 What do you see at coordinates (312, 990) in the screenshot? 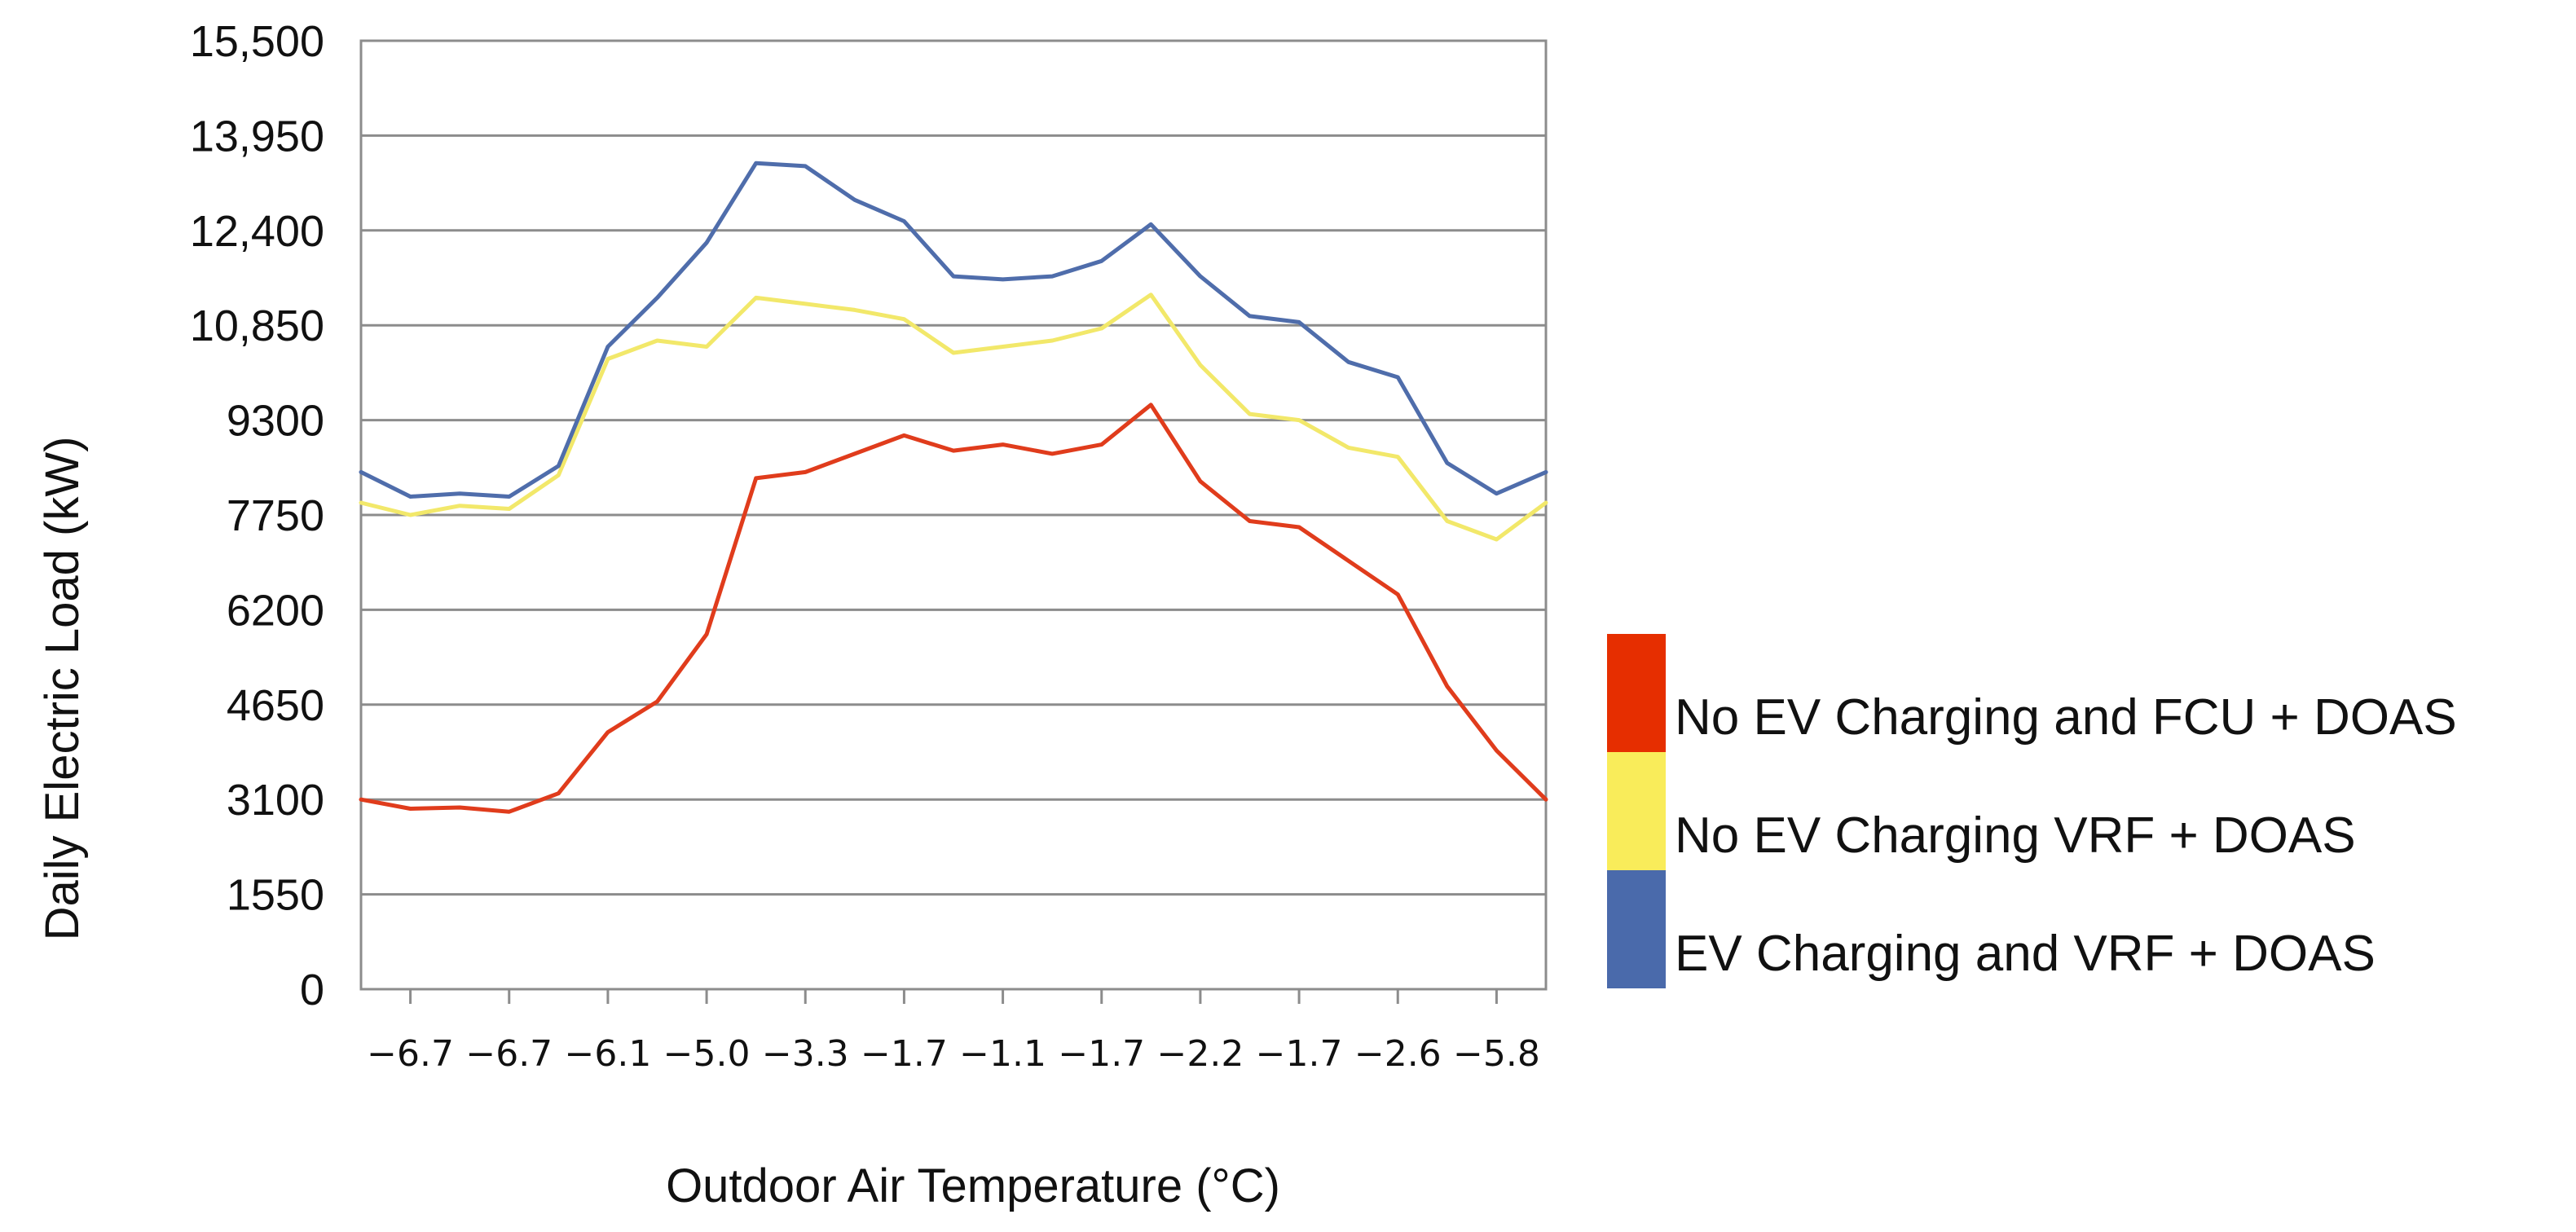
I see `y-tick-label: 0` at bounding box center [312, 990].